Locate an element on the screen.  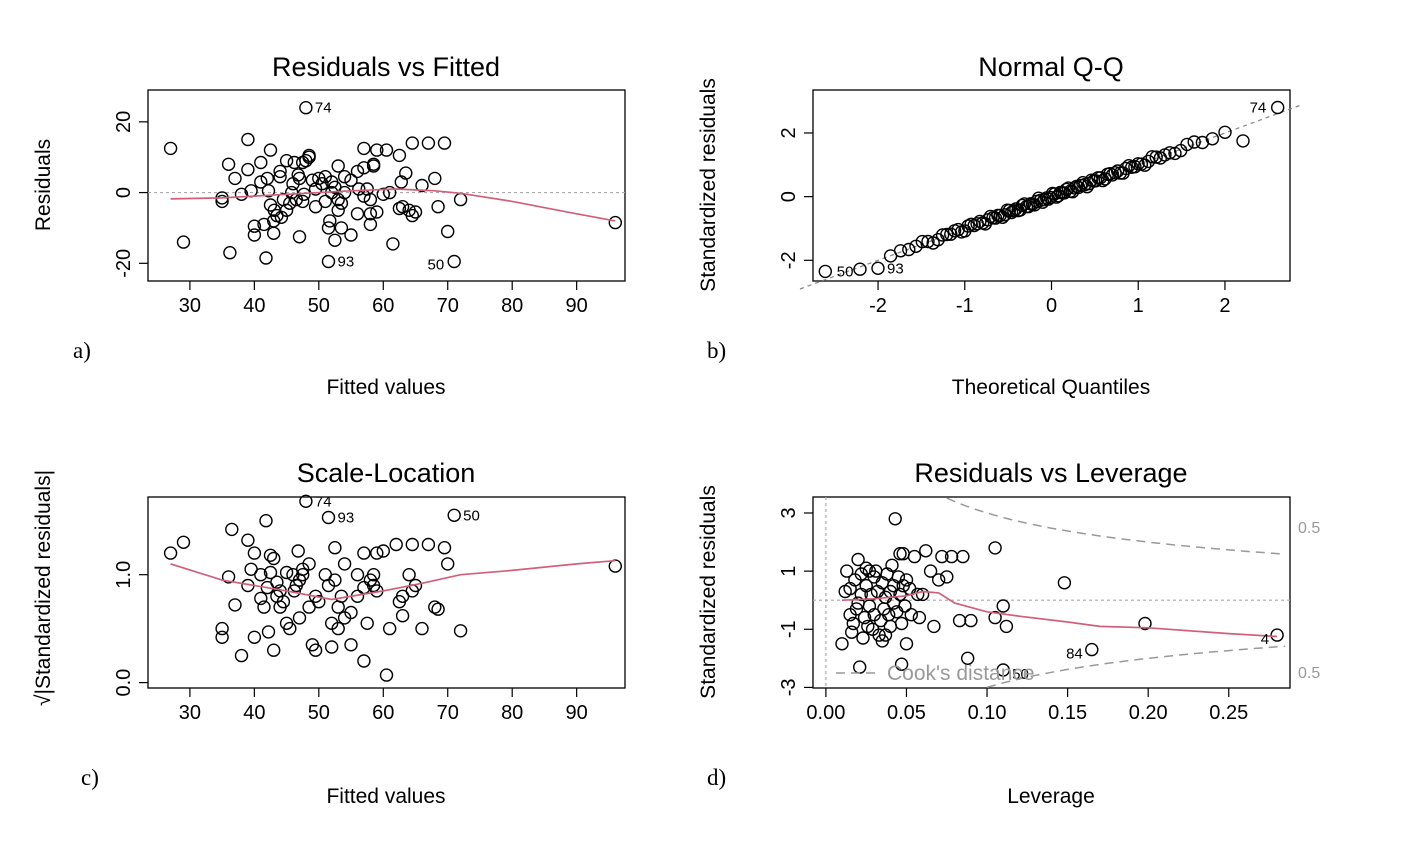
point-label: 93 is located at coordinates (895, 268).